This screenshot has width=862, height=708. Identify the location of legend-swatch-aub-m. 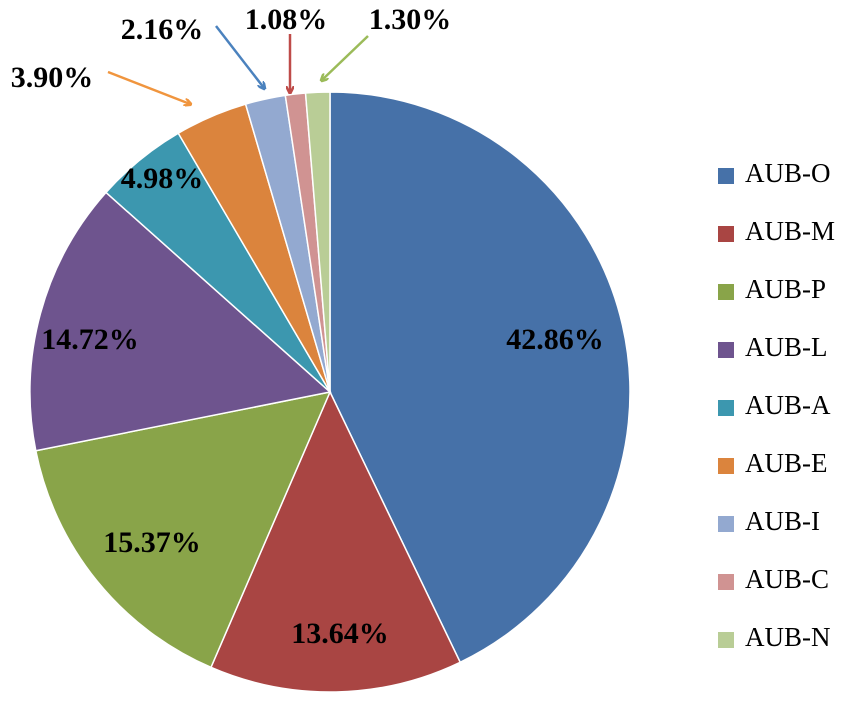
(726, 234).